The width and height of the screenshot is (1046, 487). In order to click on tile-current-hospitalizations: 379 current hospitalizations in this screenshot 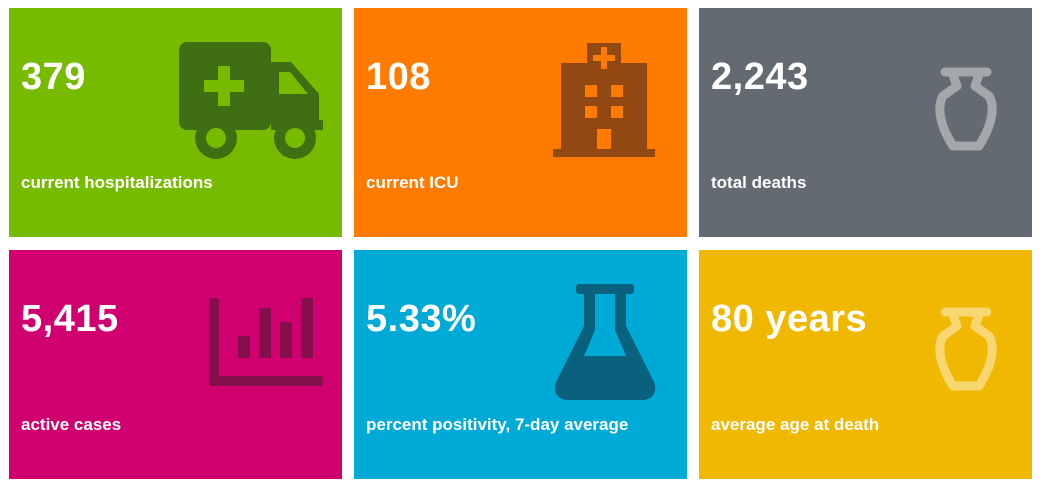, I will do `click(175, 122)`.